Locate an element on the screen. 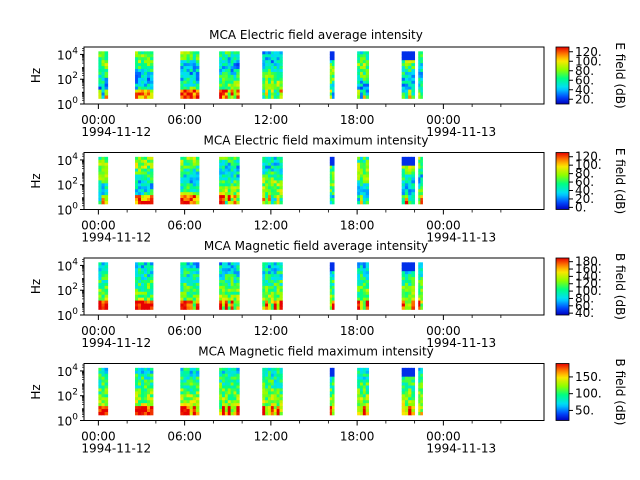 The image size is (640, 480). panel-title: MCA Magnetic field average intensity is located at coordinates (316, 246).